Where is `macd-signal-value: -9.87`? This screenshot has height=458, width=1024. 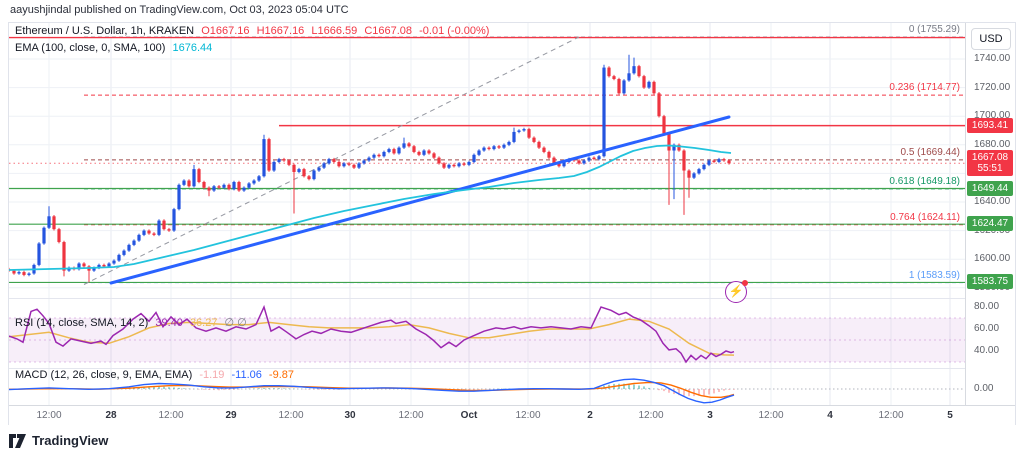
macd-signal-value: -9.87 is located at coordinates (281, 375).